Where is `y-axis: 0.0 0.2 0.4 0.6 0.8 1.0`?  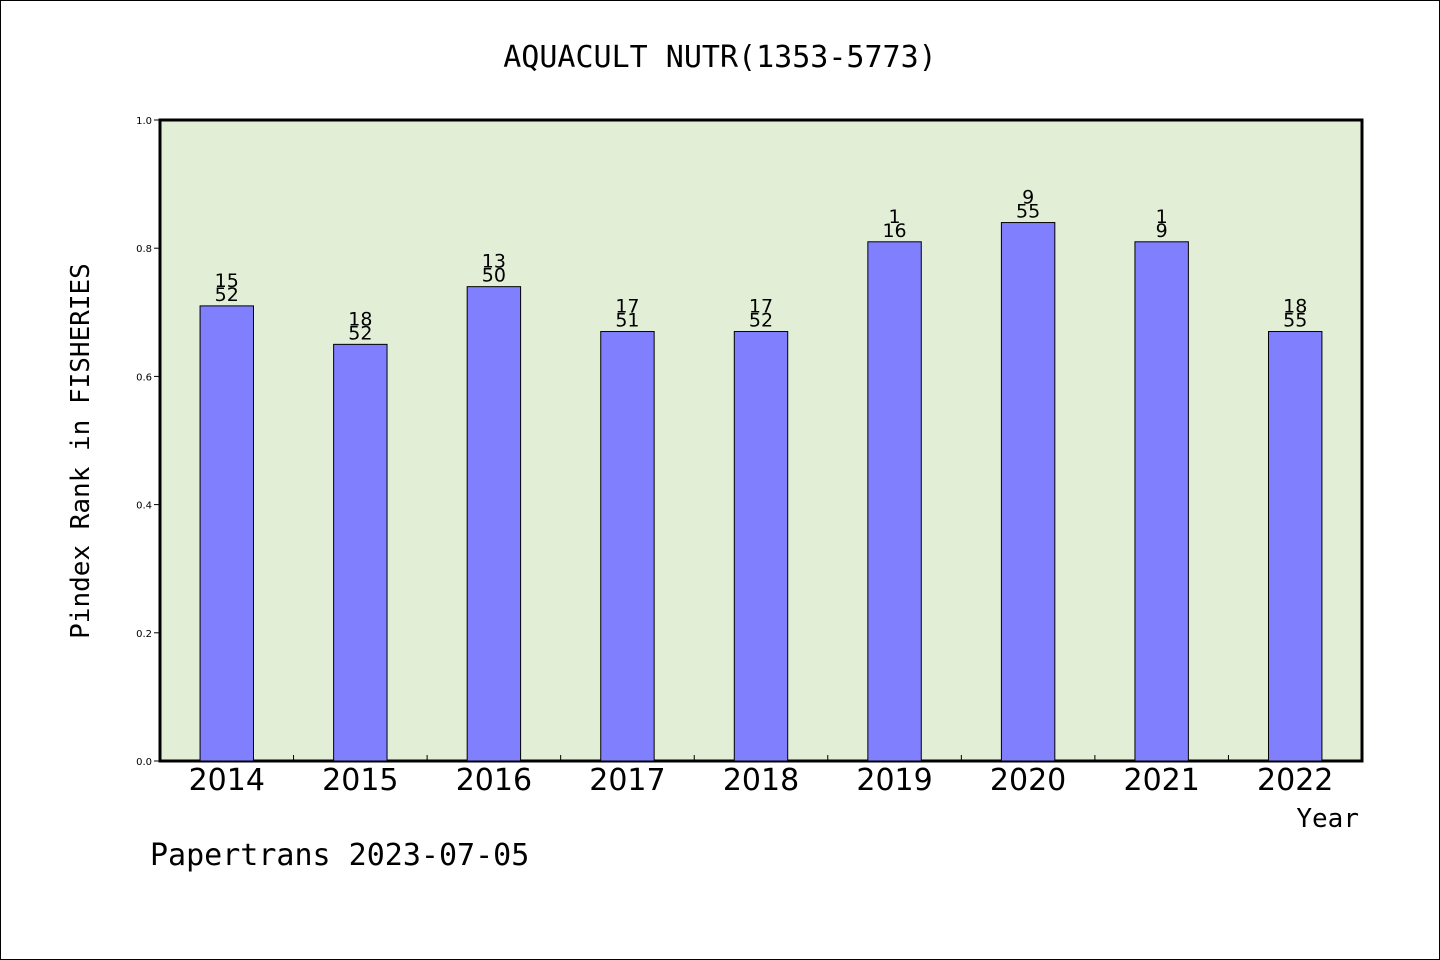 y-axis: 0.0 0.2 0.4 0.6 0.8 1.0 is located at coordinates (148, 442).